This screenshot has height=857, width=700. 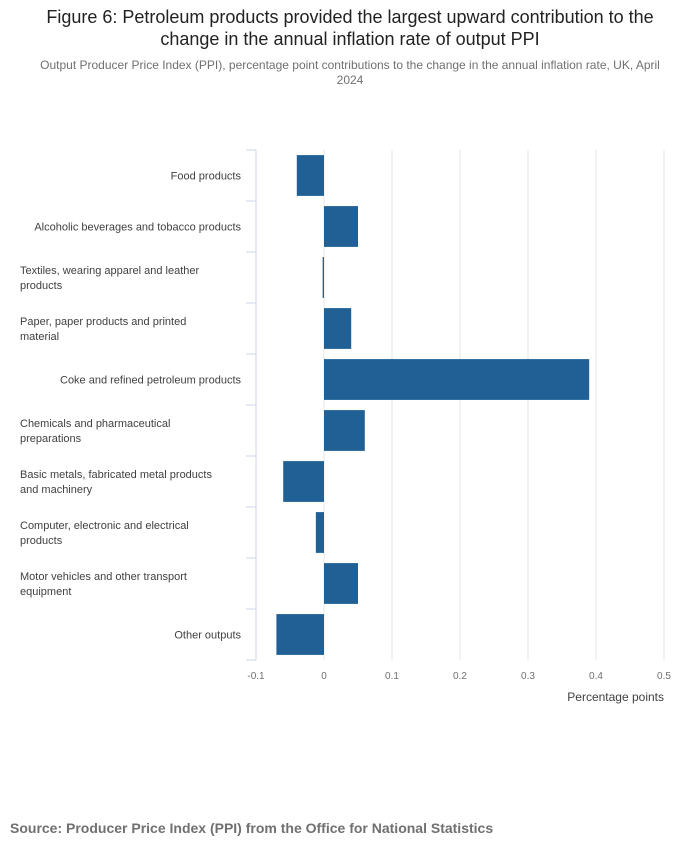 I want to click on y-axis-ticks, so click(x=251, y=405).